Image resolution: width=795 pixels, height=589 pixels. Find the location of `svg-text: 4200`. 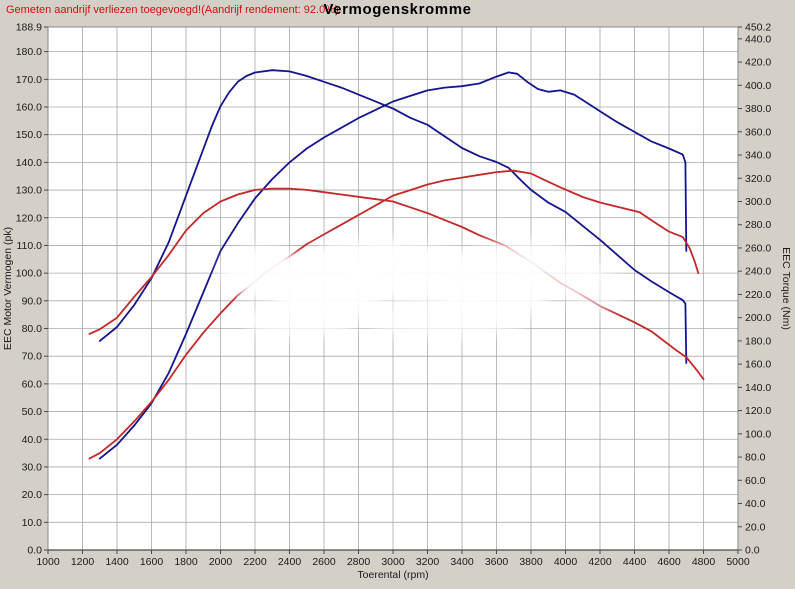

svg-text: 4200 is located at coordinates (600, 562).